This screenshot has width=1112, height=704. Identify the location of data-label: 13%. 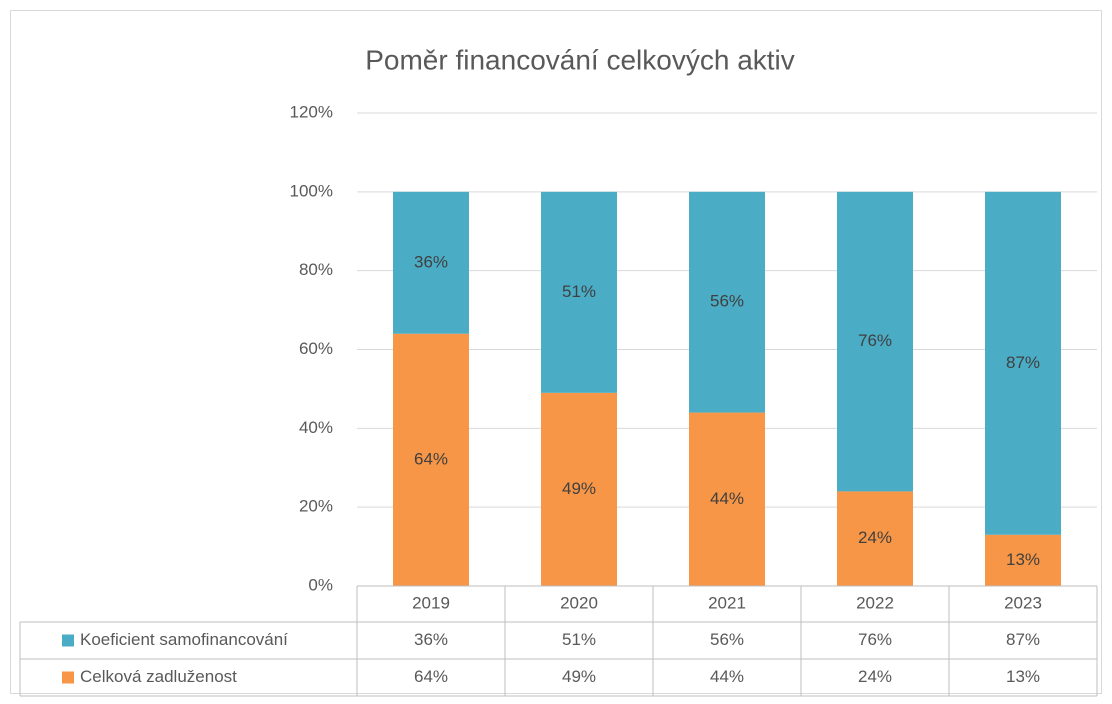
(1023, 559).